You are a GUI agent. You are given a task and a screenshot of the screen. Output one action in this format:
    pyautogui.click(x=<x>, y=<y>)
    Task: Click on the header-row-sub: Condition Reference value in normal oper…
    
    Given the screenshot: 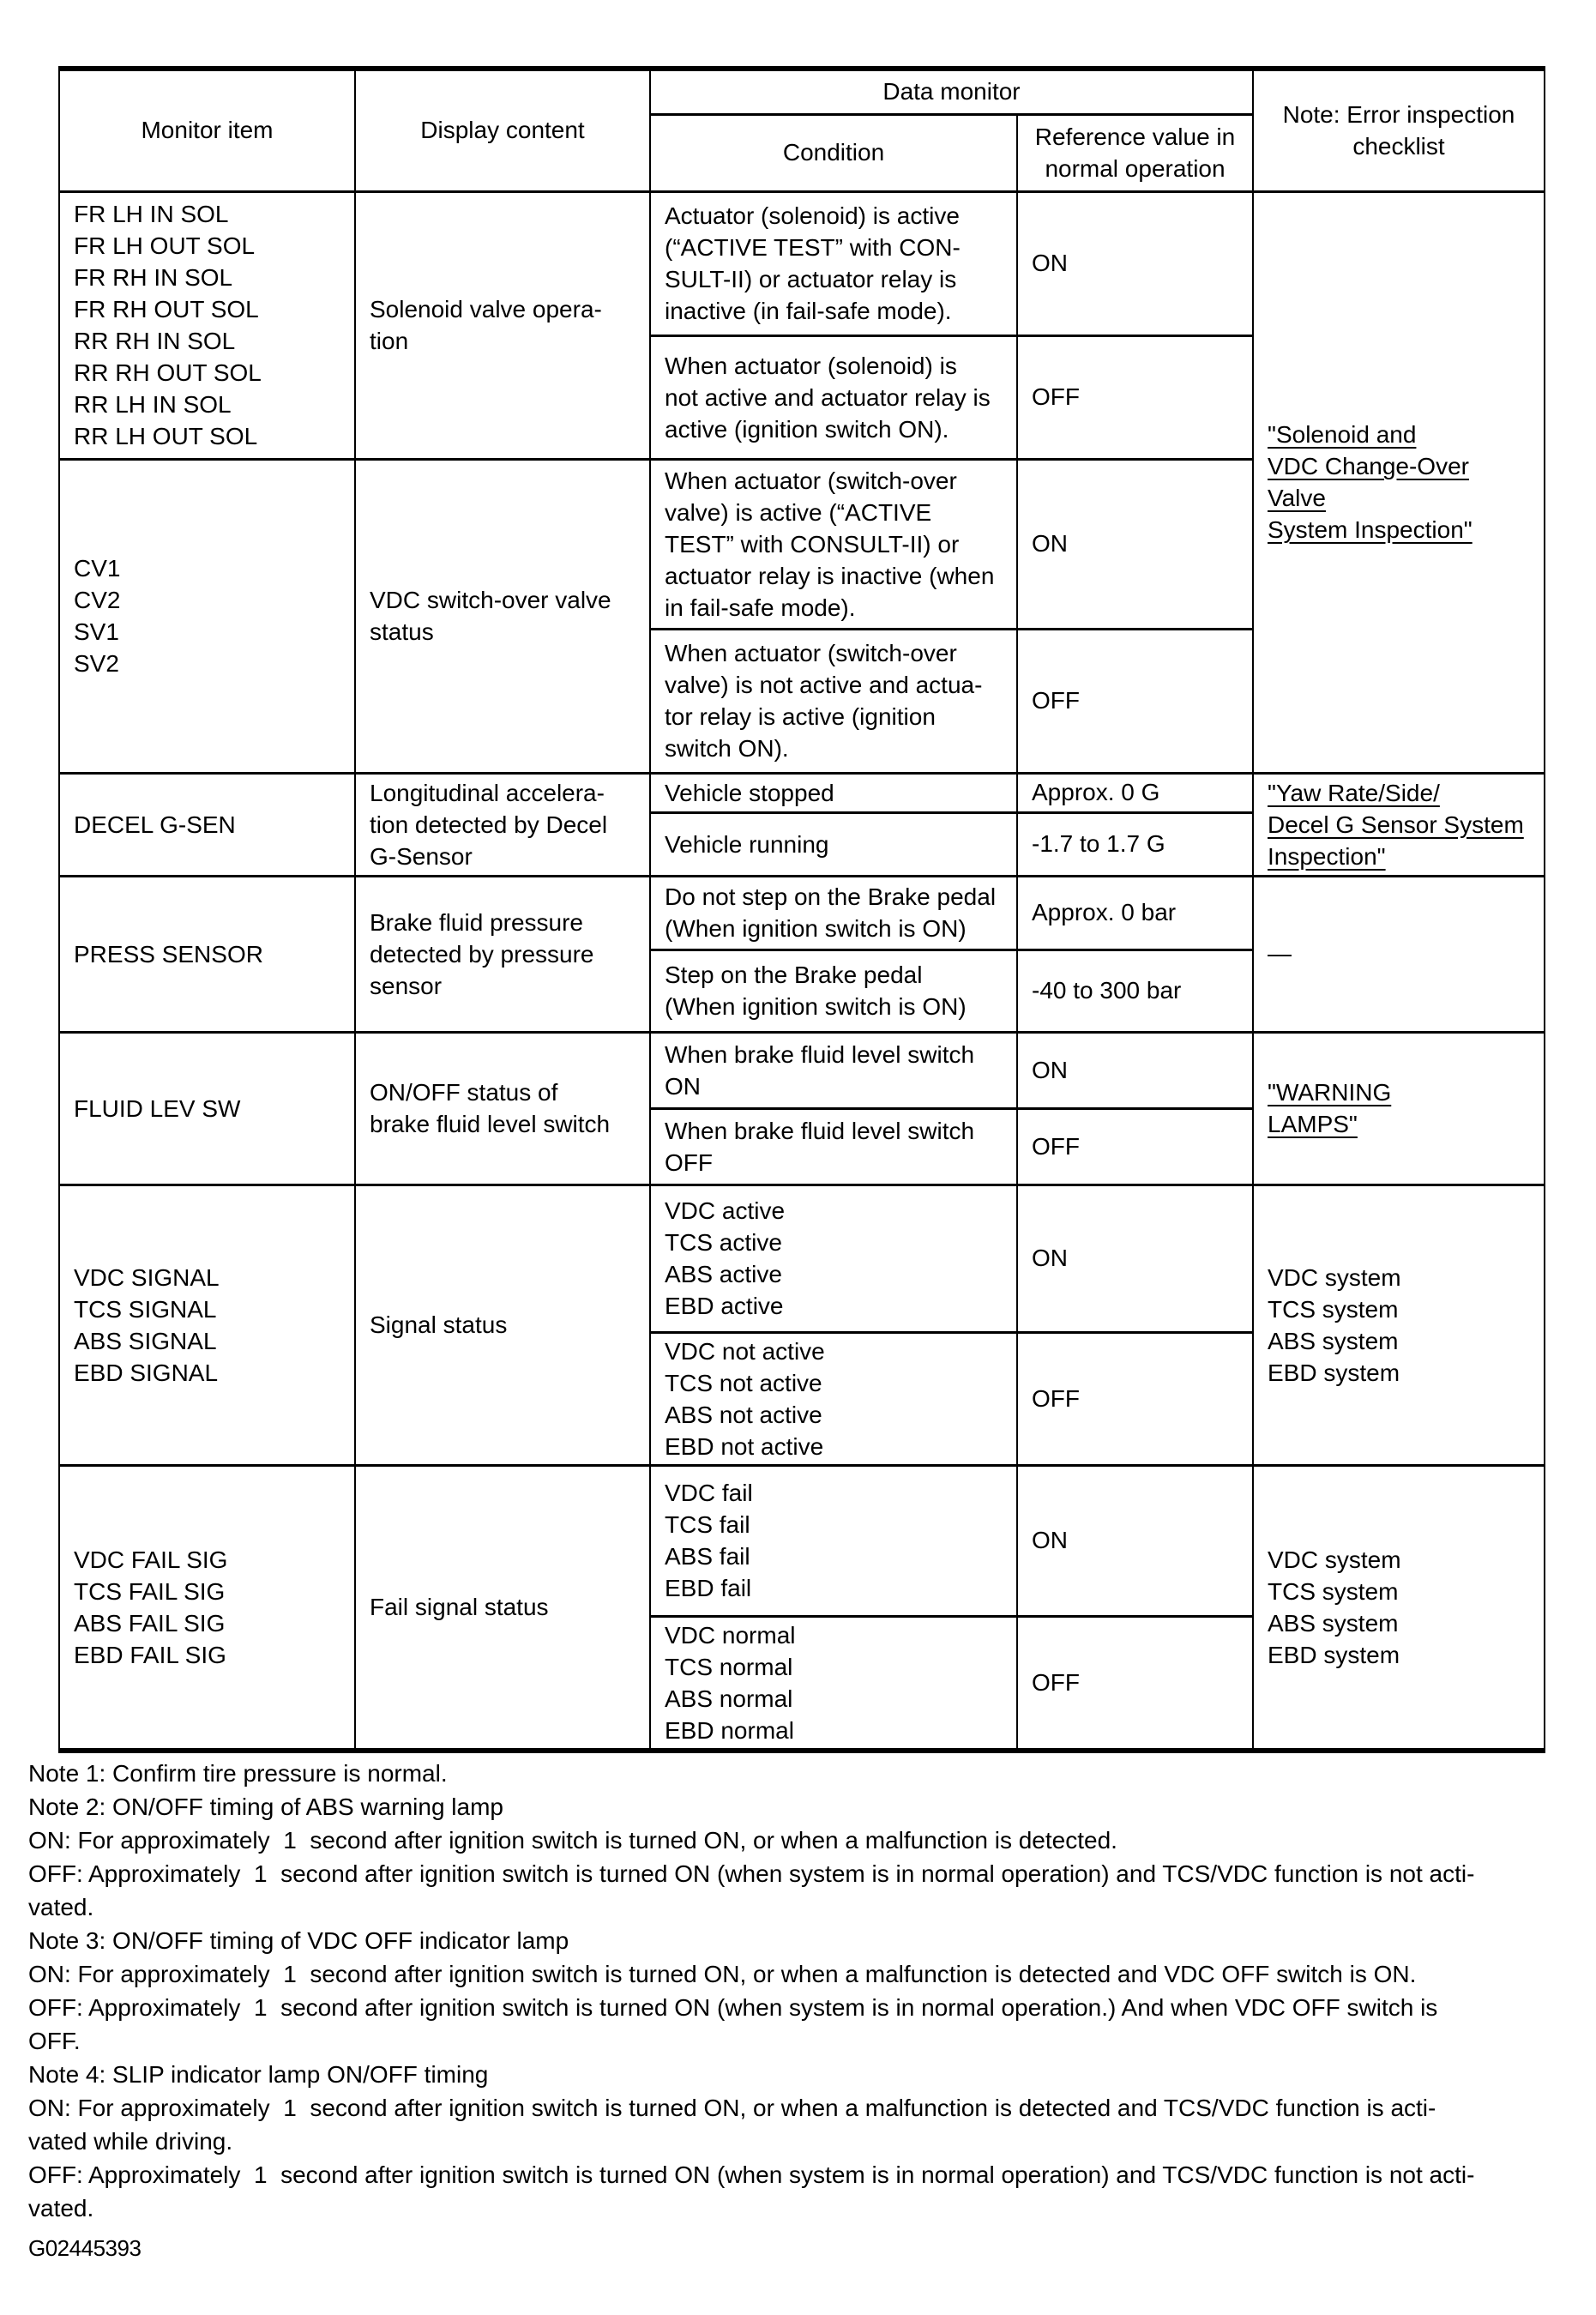 What is the action you would take?
    pyautogui.click(x=802, y=152)
    